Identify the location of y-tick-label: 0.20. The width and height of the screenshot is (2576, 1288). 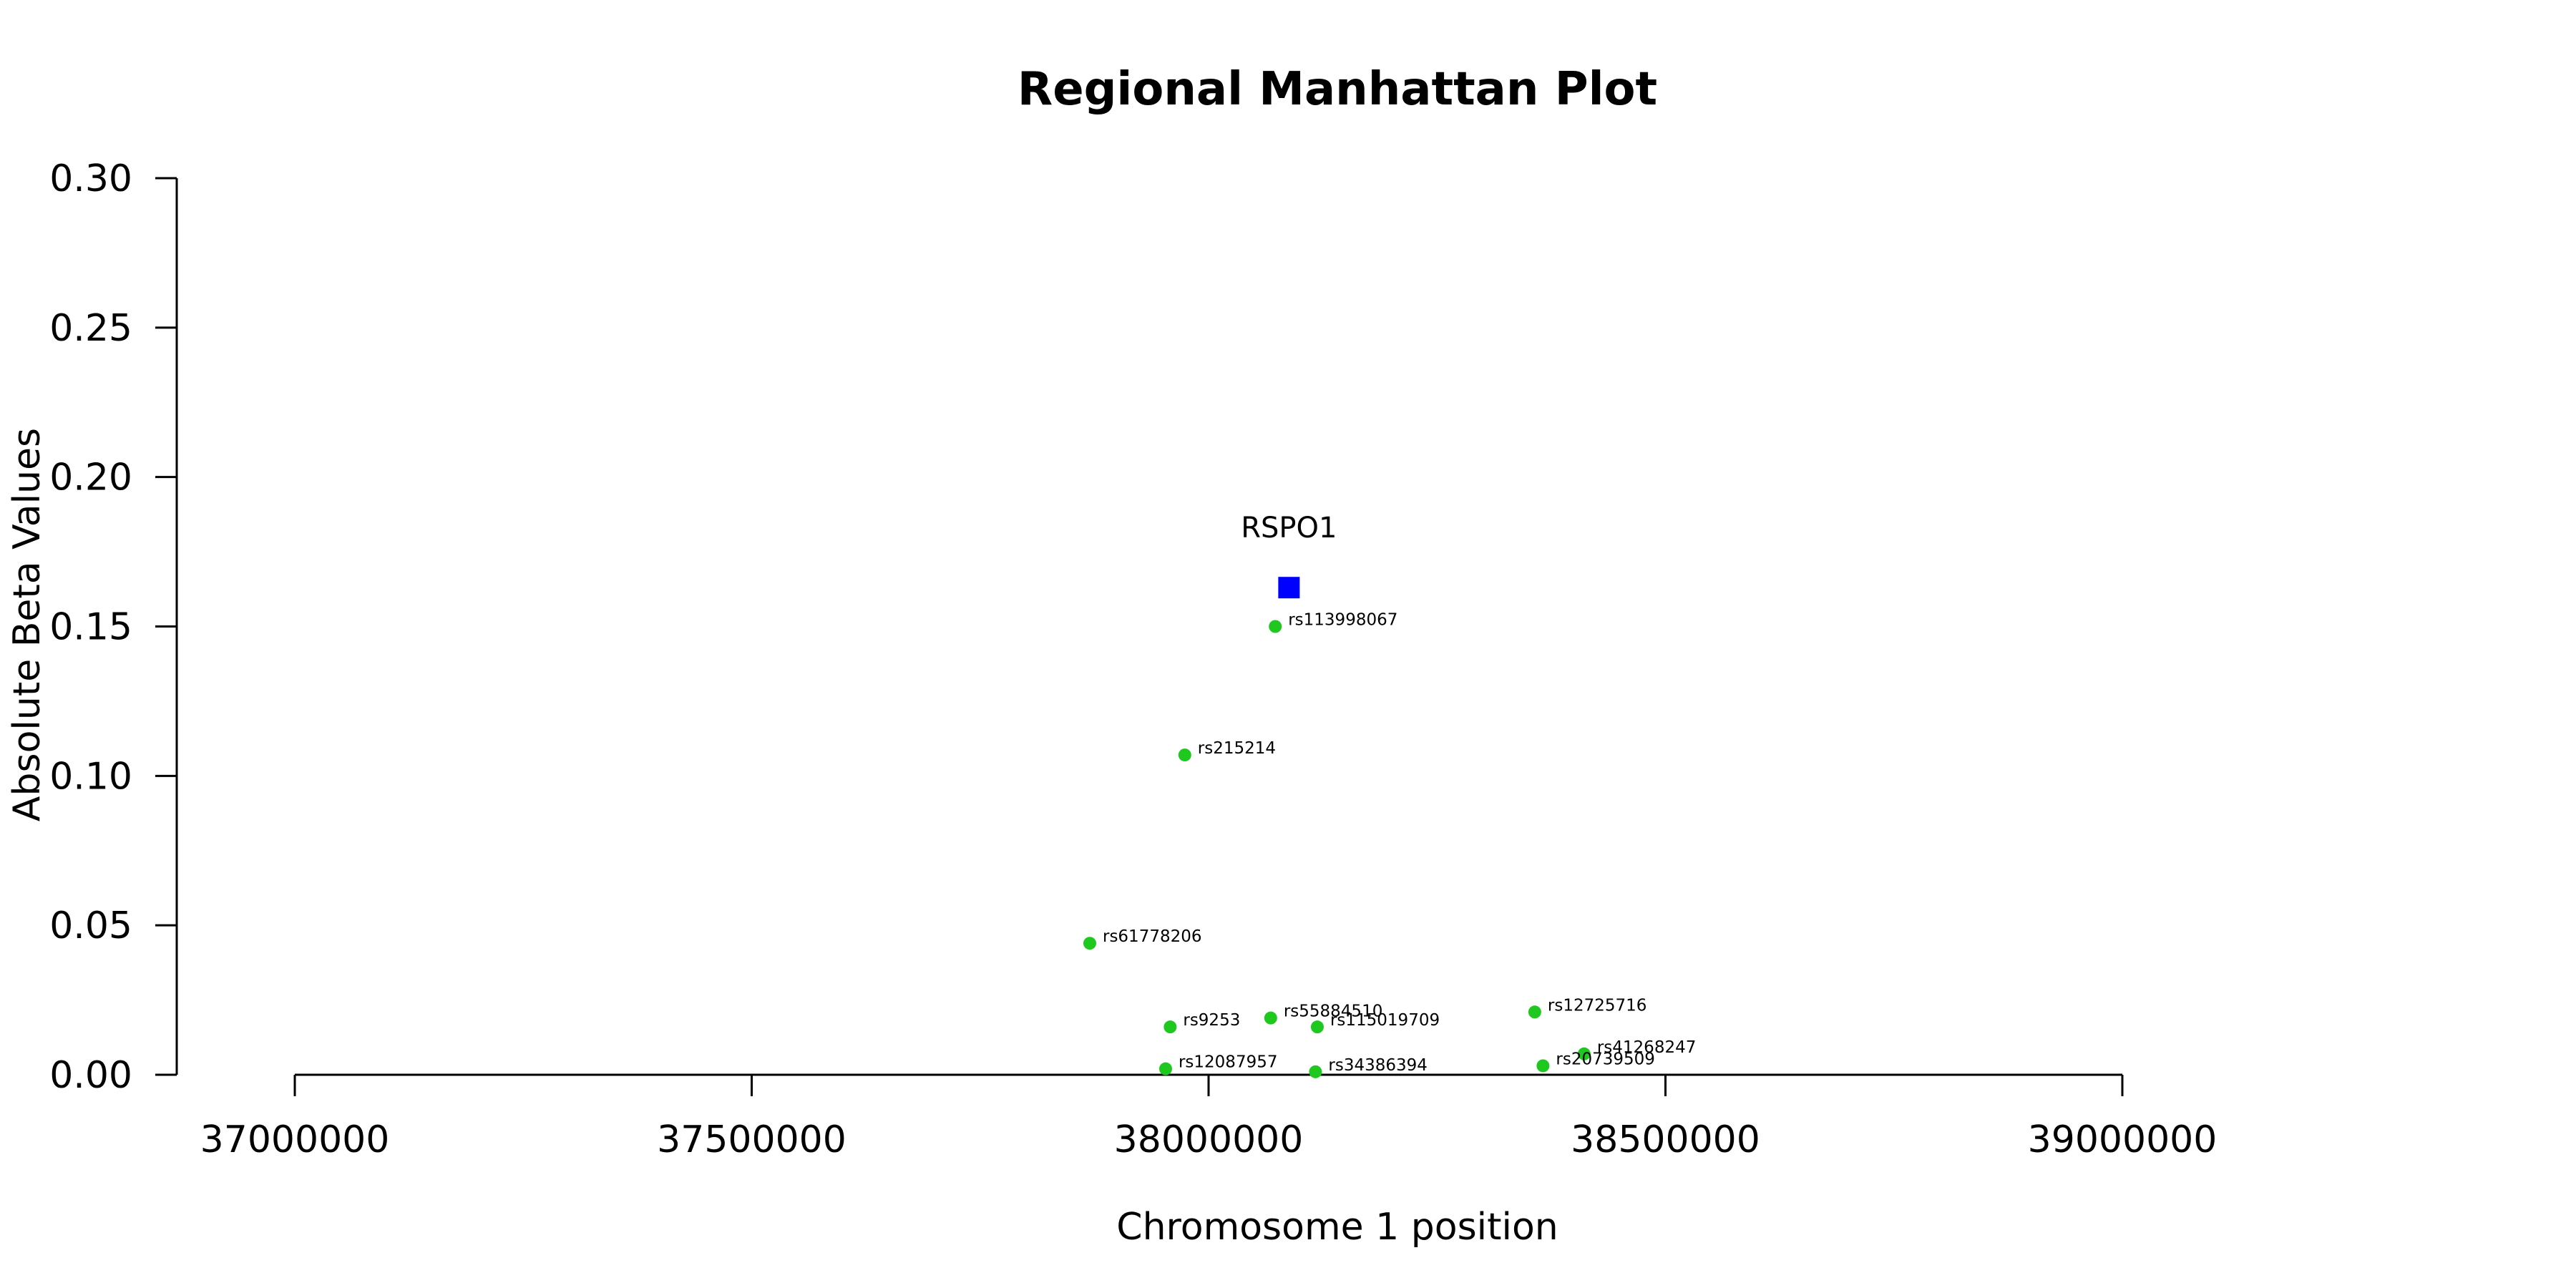
(90, 478).